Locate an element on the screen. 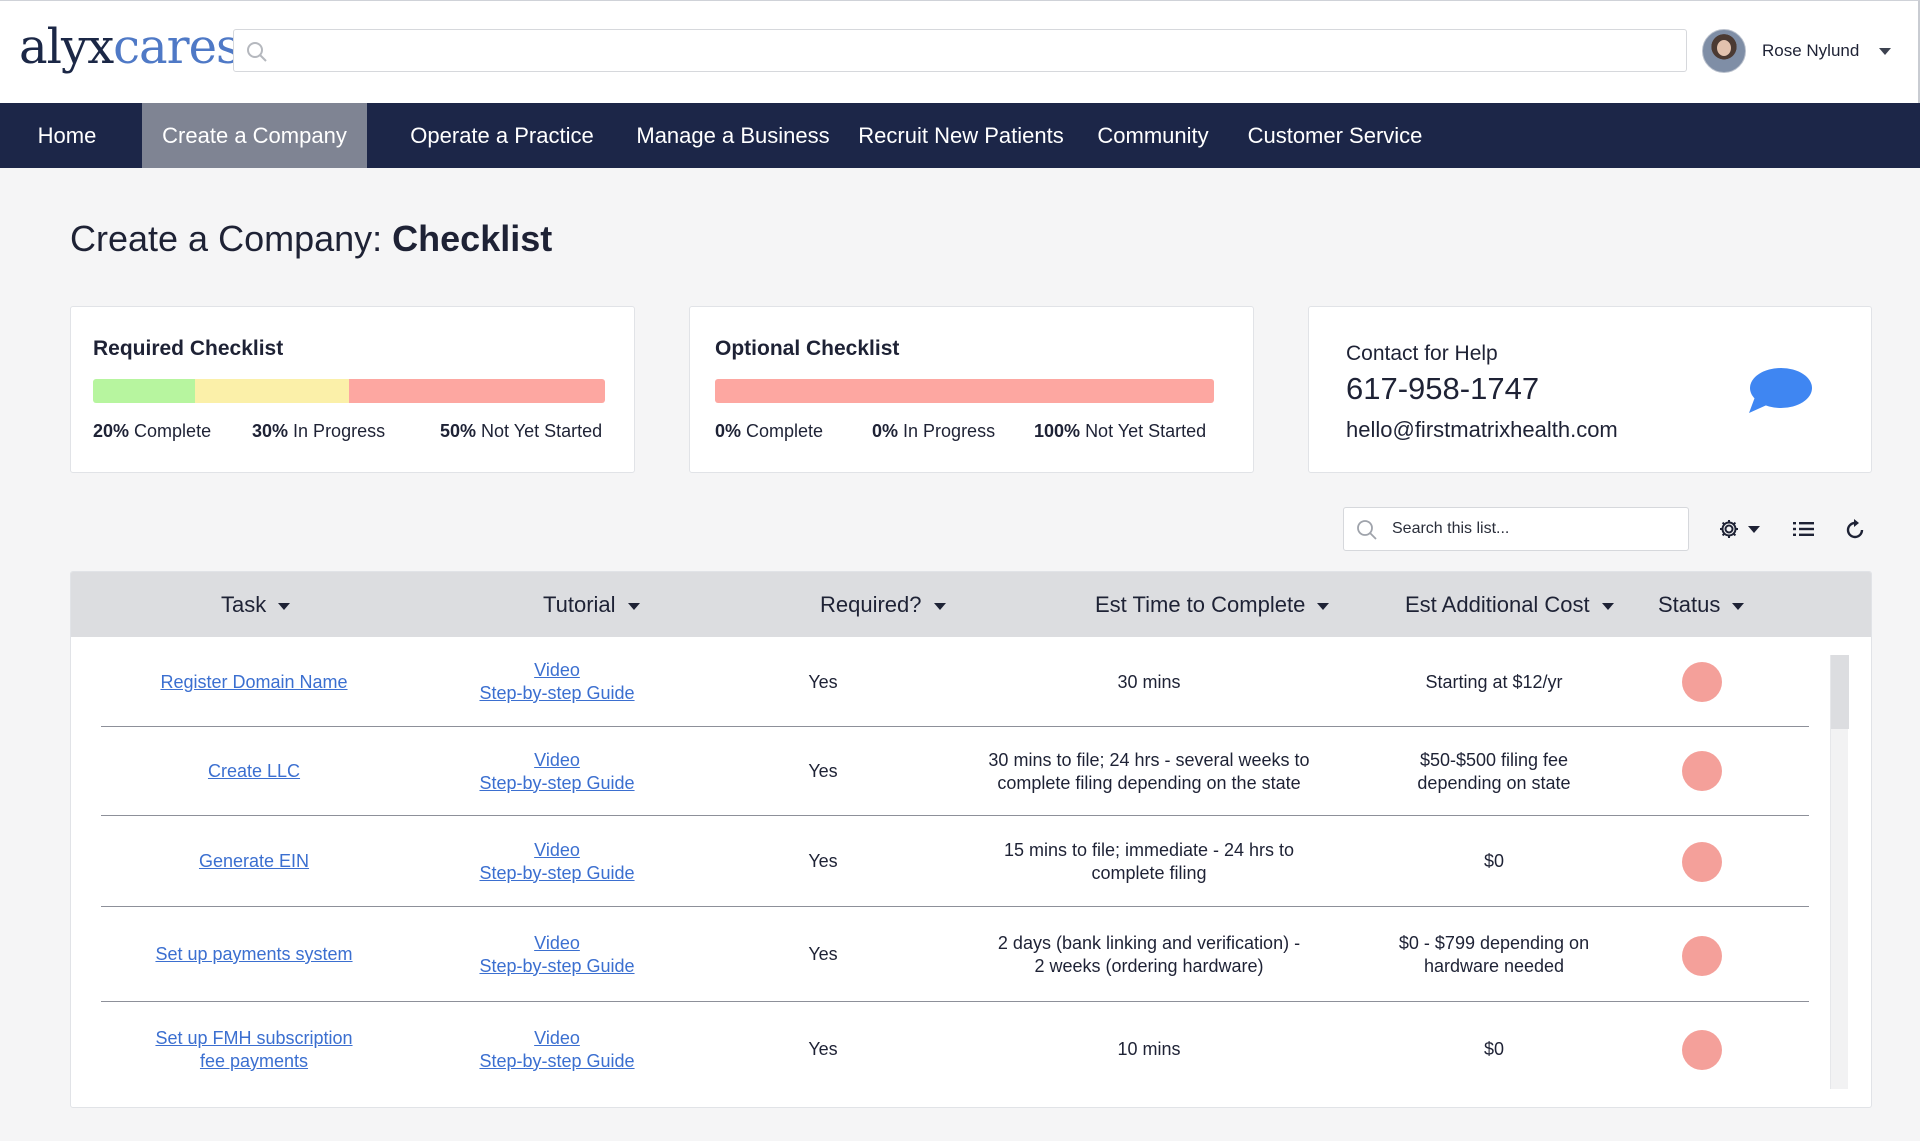  global-search-input is located at coordinates (960, 50).